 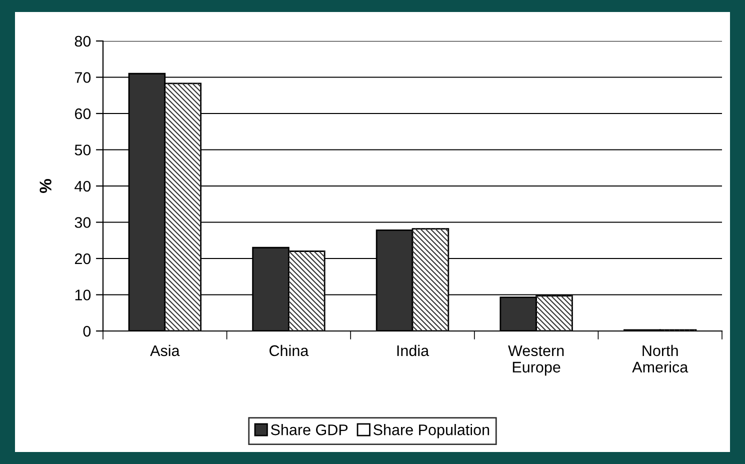 I want to click on y-axis-title: %, so click(x=46, y=186).